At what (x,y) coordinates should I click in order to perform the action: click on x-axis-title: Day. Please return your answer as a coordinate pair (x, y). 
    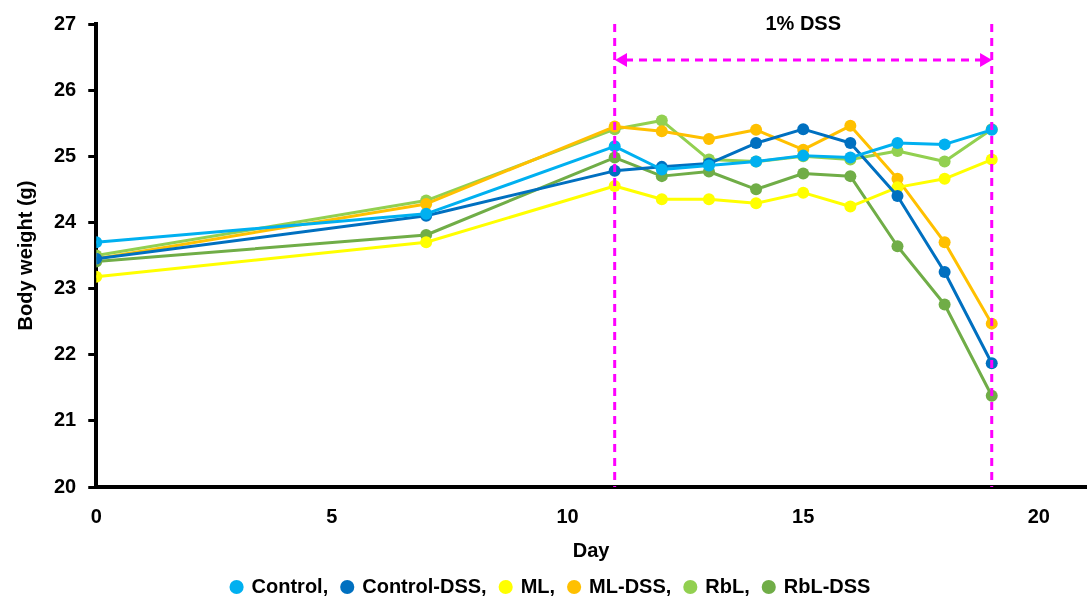
    Looking at the image, I should click on (591, 549).